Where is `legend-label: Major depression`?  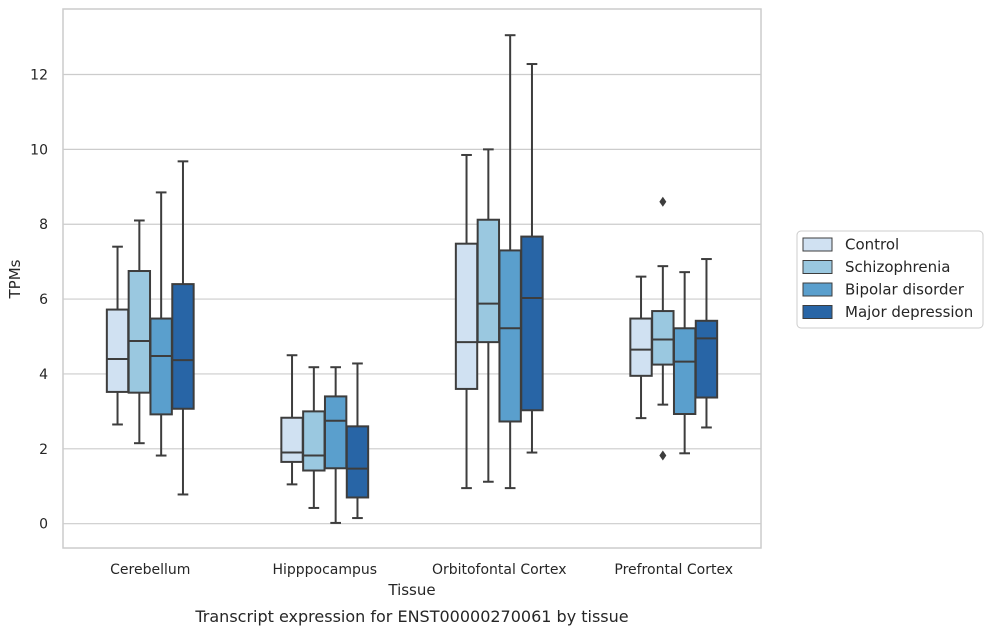
legend-label: Major depression is located at coordinates (909, 312).